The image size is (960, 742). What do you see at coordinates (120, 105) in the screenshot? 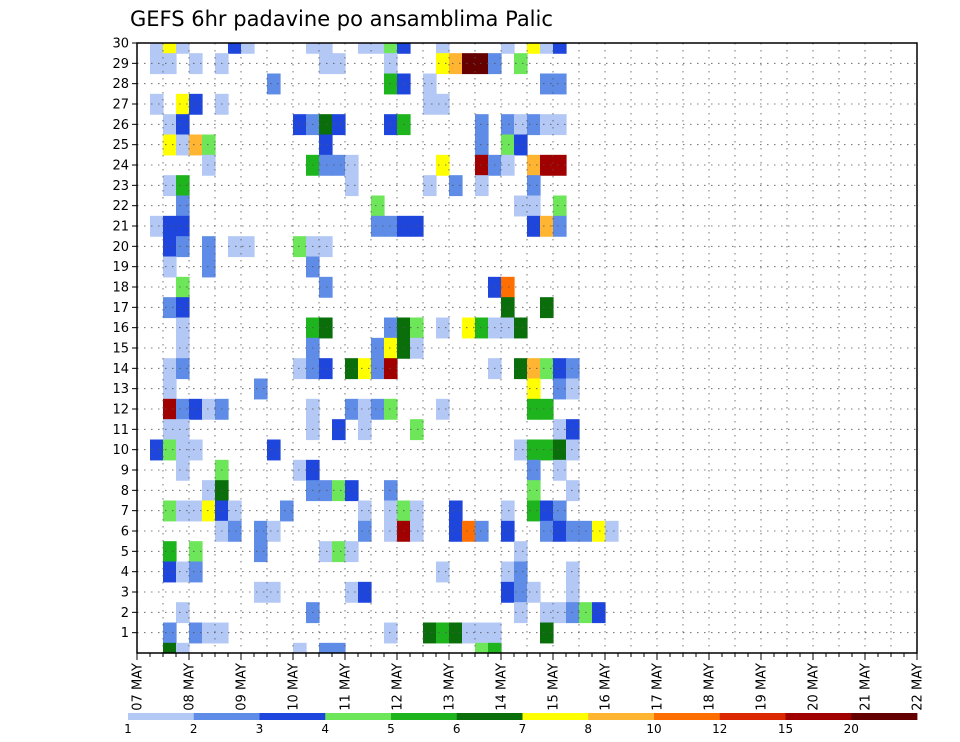
I see `y-tick-label: 27` at bounding box center [120, 105].